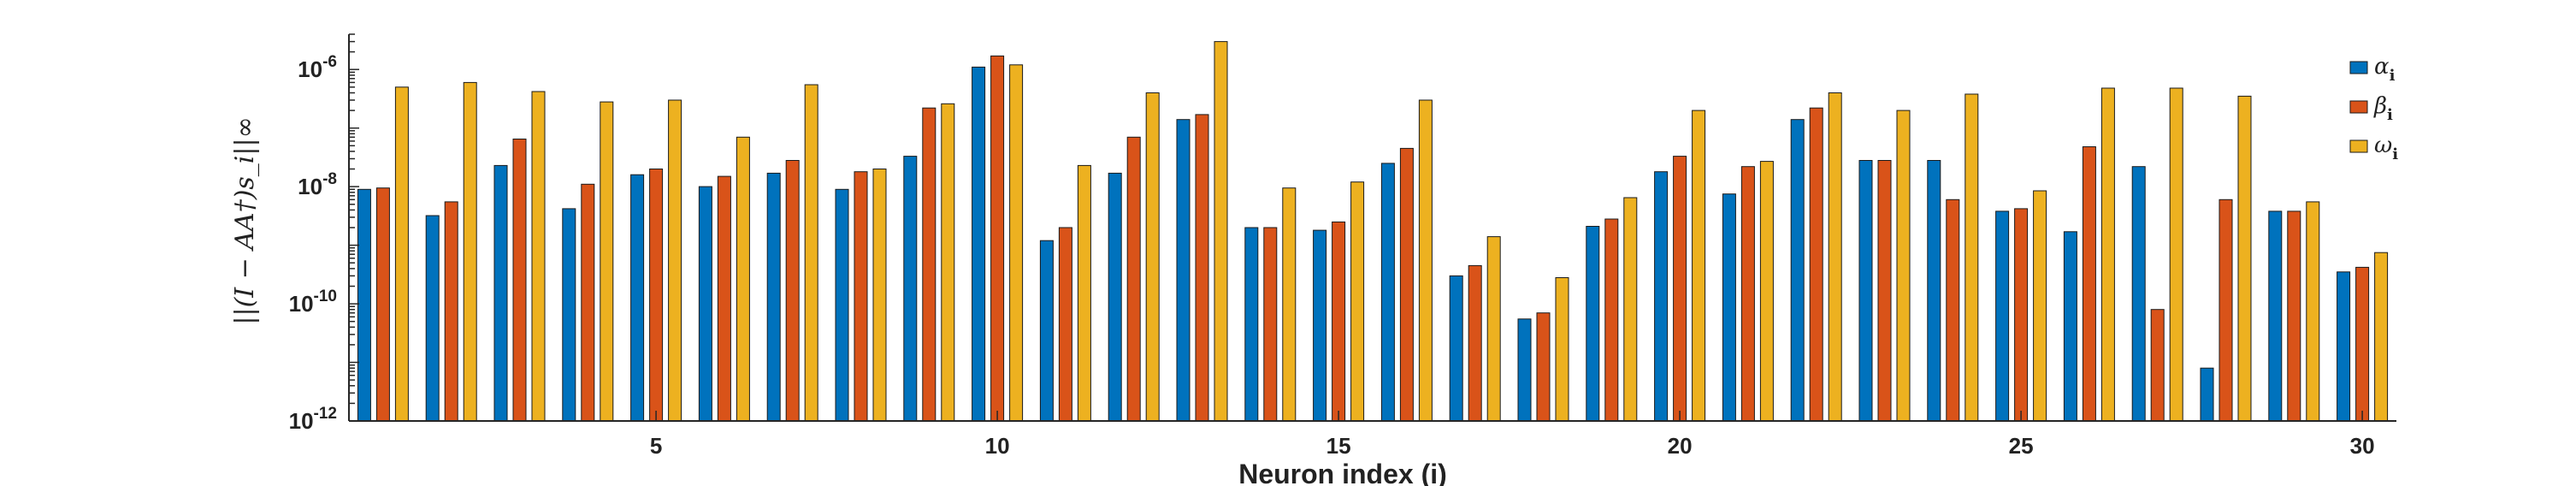  I want to click on x-tick-label: 20, so click(1680, 446).